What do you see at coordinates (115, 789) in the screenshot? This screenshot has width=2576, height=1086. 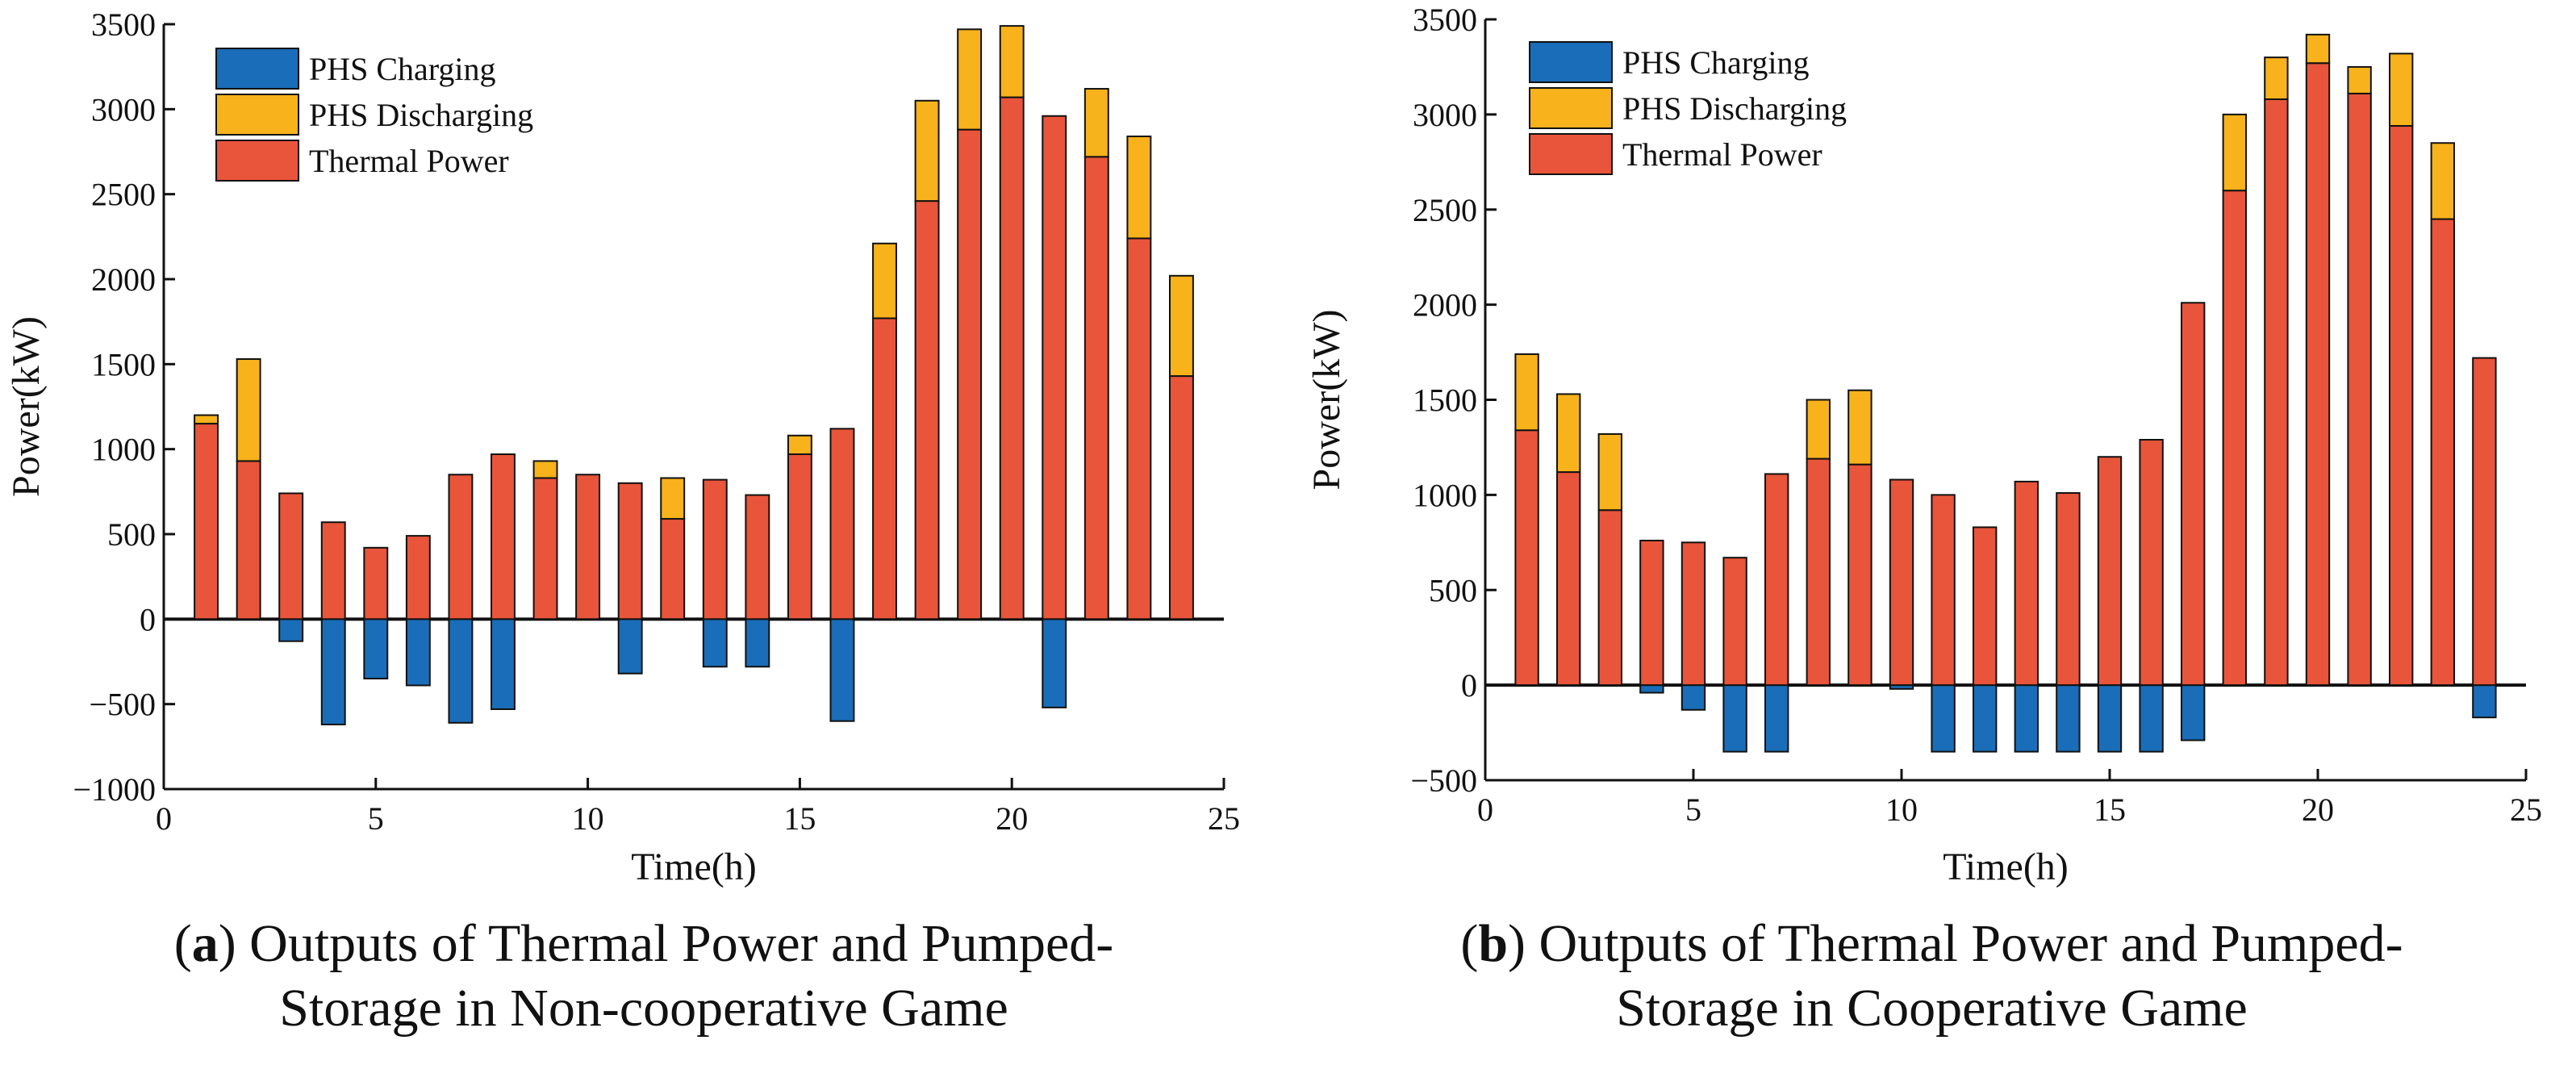 I see `y-tick-label: −1000` at bounding box center [115, 789].